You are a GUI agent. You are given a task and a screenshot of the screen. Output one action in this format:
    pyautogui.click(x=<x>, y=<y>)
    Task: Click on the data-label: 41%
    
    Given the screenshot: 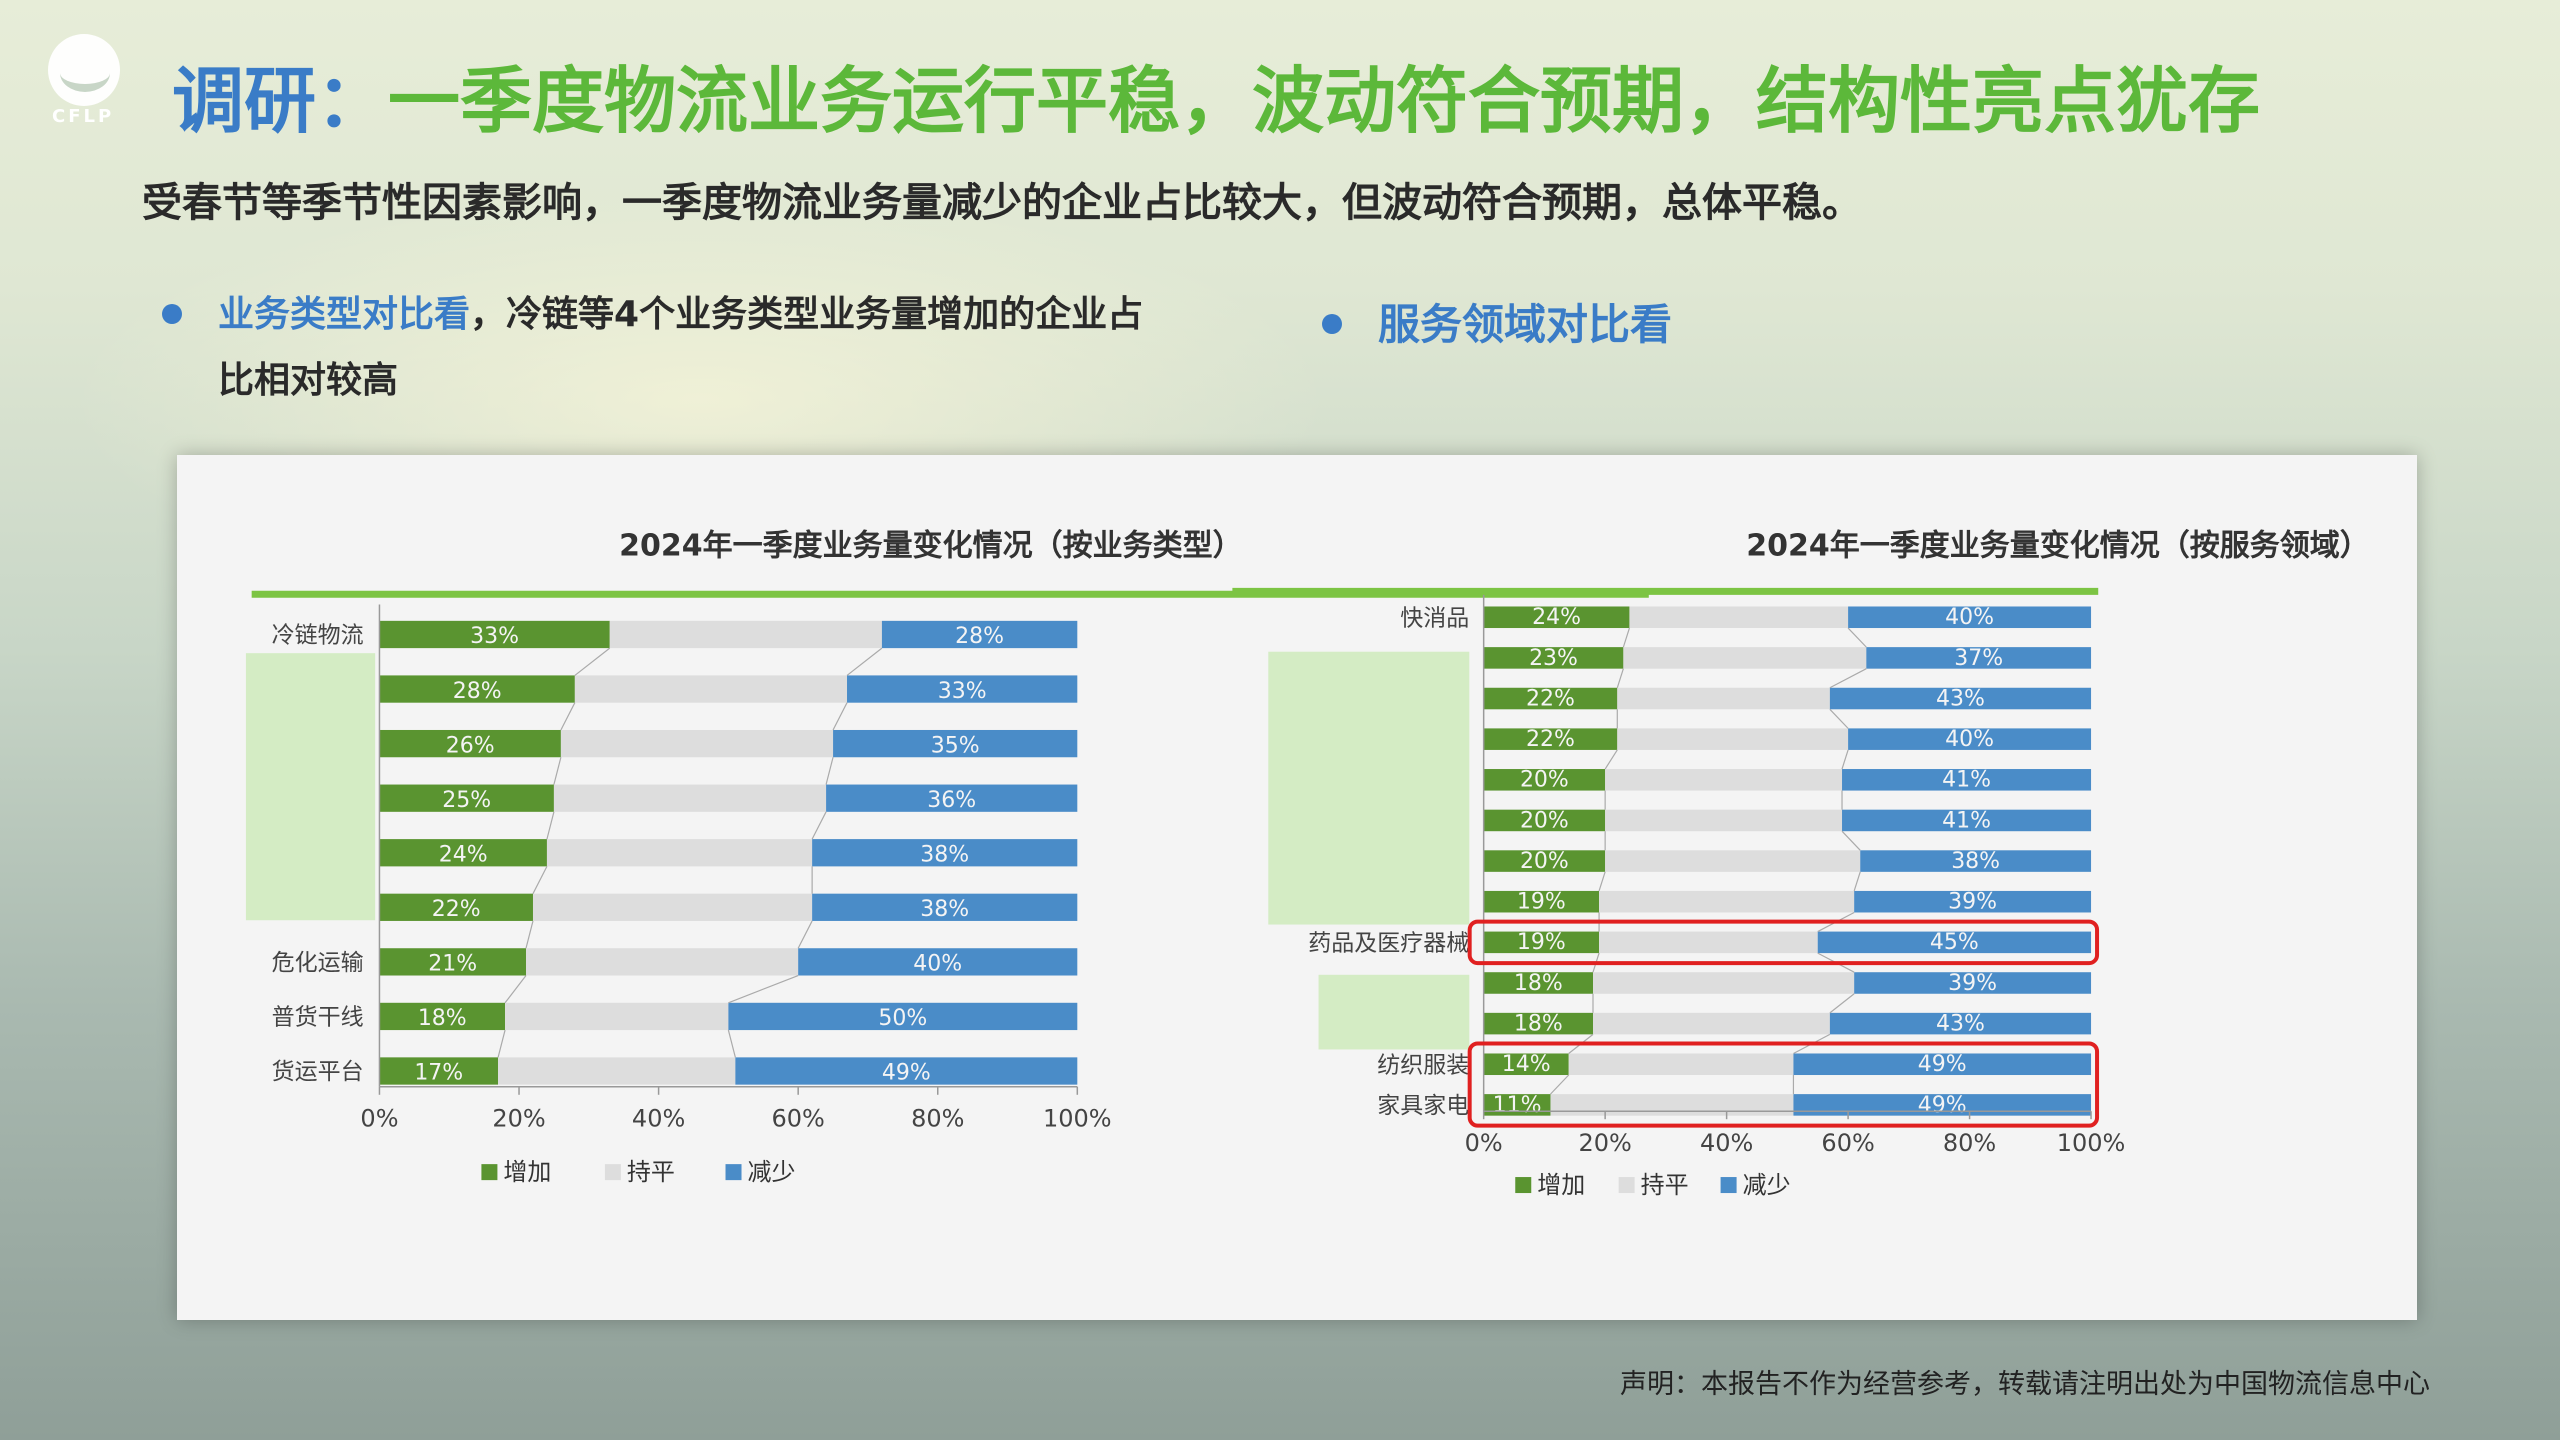 What is the action you would take?
    pyautogui.click(x=1966, y=820)
    